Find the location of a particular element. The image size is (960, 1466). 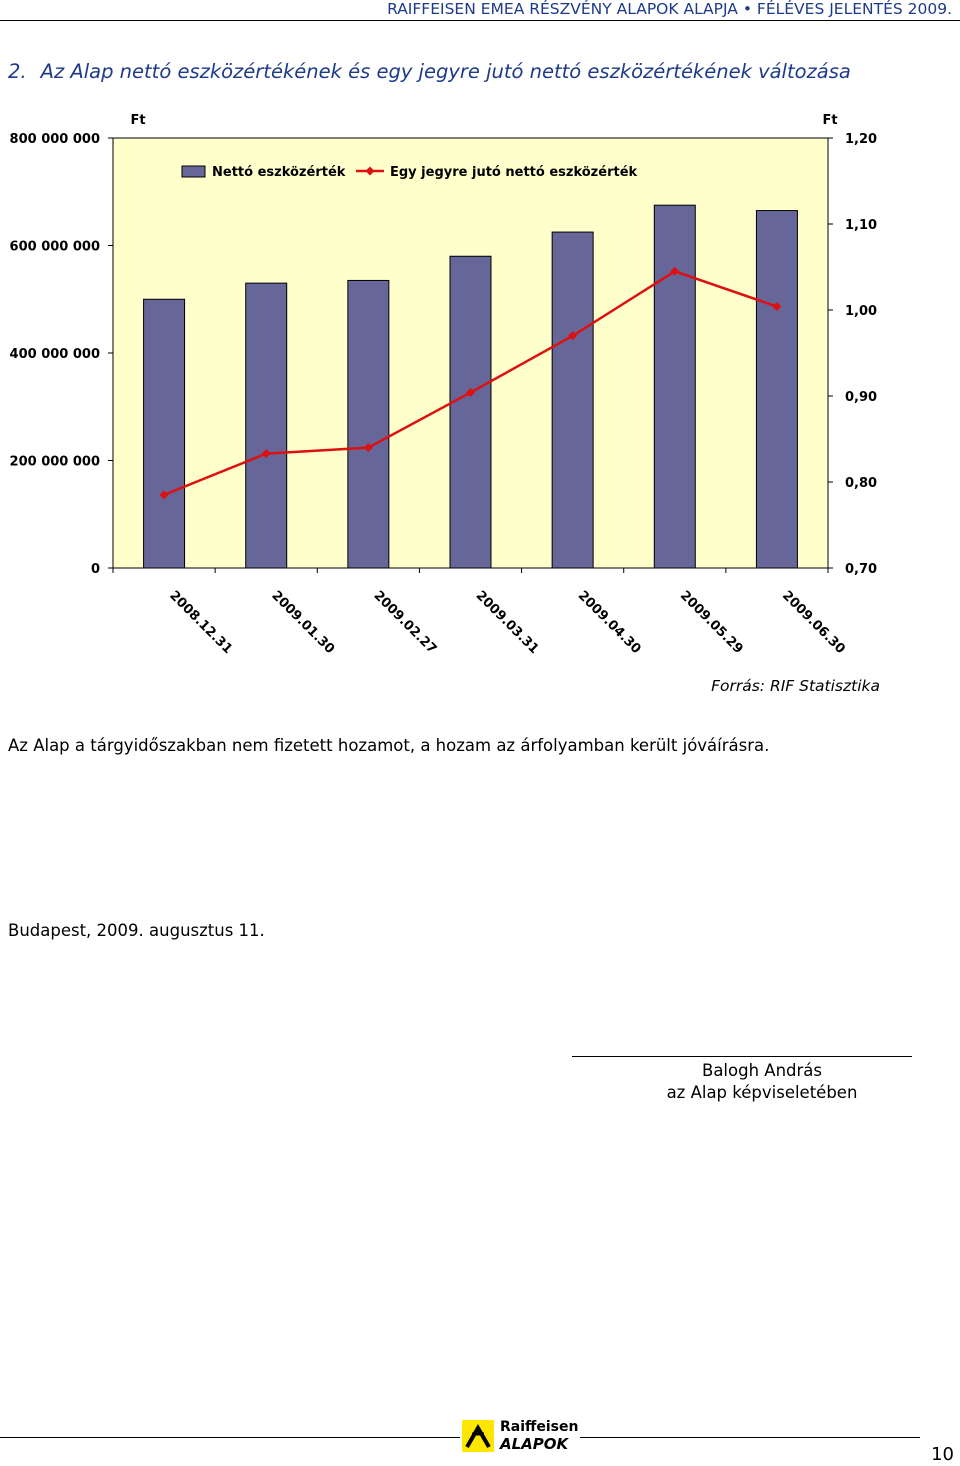

gable-cross-icon is located at coordinates (478, 1436).